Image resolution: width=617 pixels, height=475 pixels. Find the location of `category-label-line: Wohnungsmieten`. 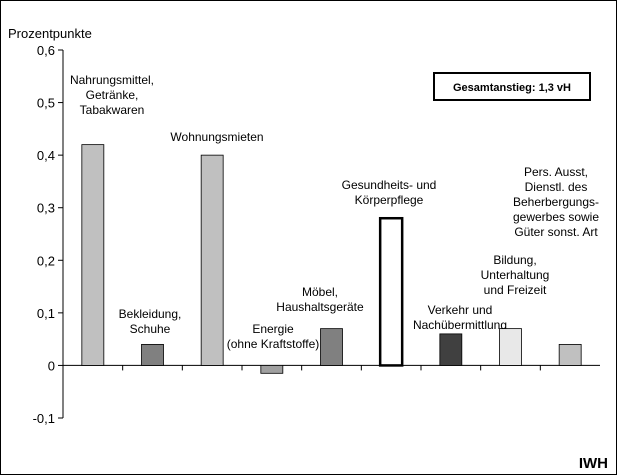

category-label-line: Wohnungsmieten is located at coordinates (216, 137).